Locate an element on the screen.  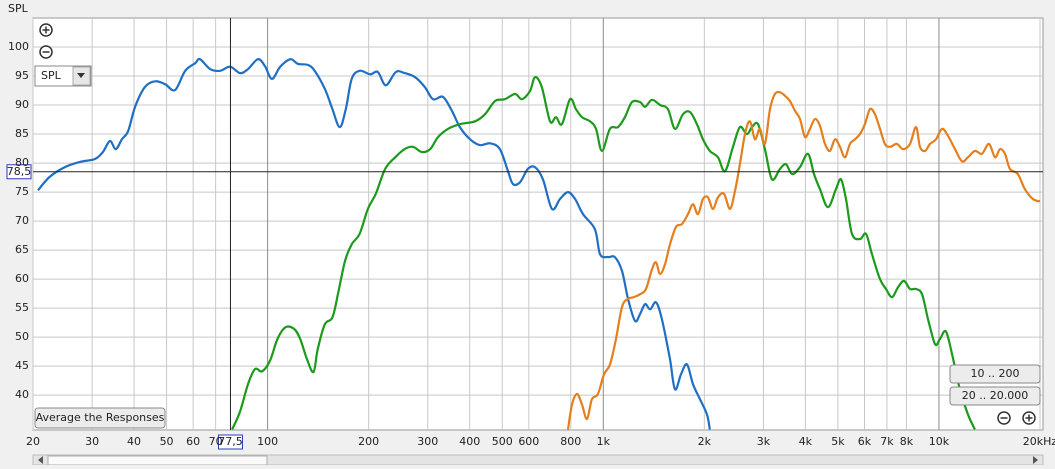
y-tick-label: 65 is located at coordinates (22, 249).